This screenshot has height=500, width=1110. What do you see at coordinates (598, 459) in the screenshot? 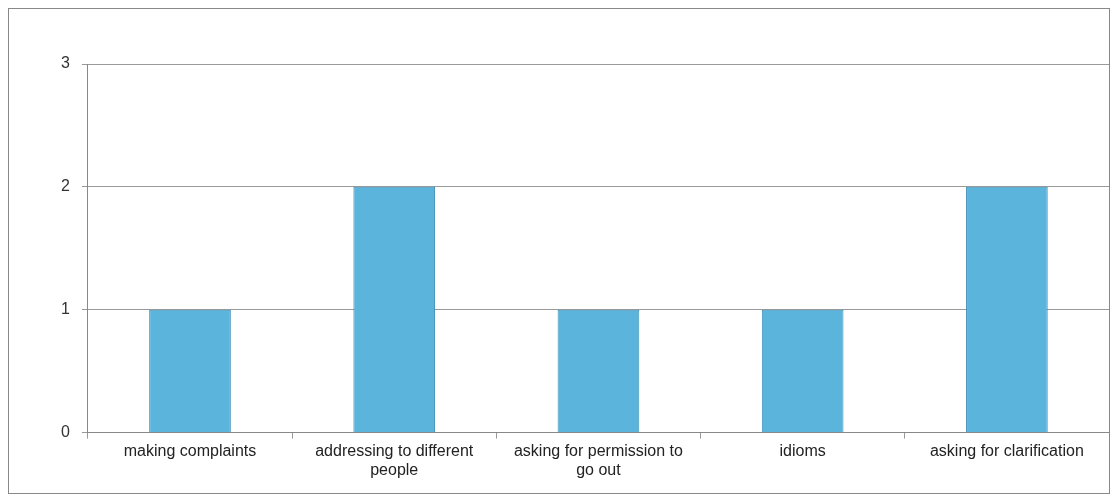
I see `x-tick-label: asking for permission to go out` at bounding box center [598, 459].